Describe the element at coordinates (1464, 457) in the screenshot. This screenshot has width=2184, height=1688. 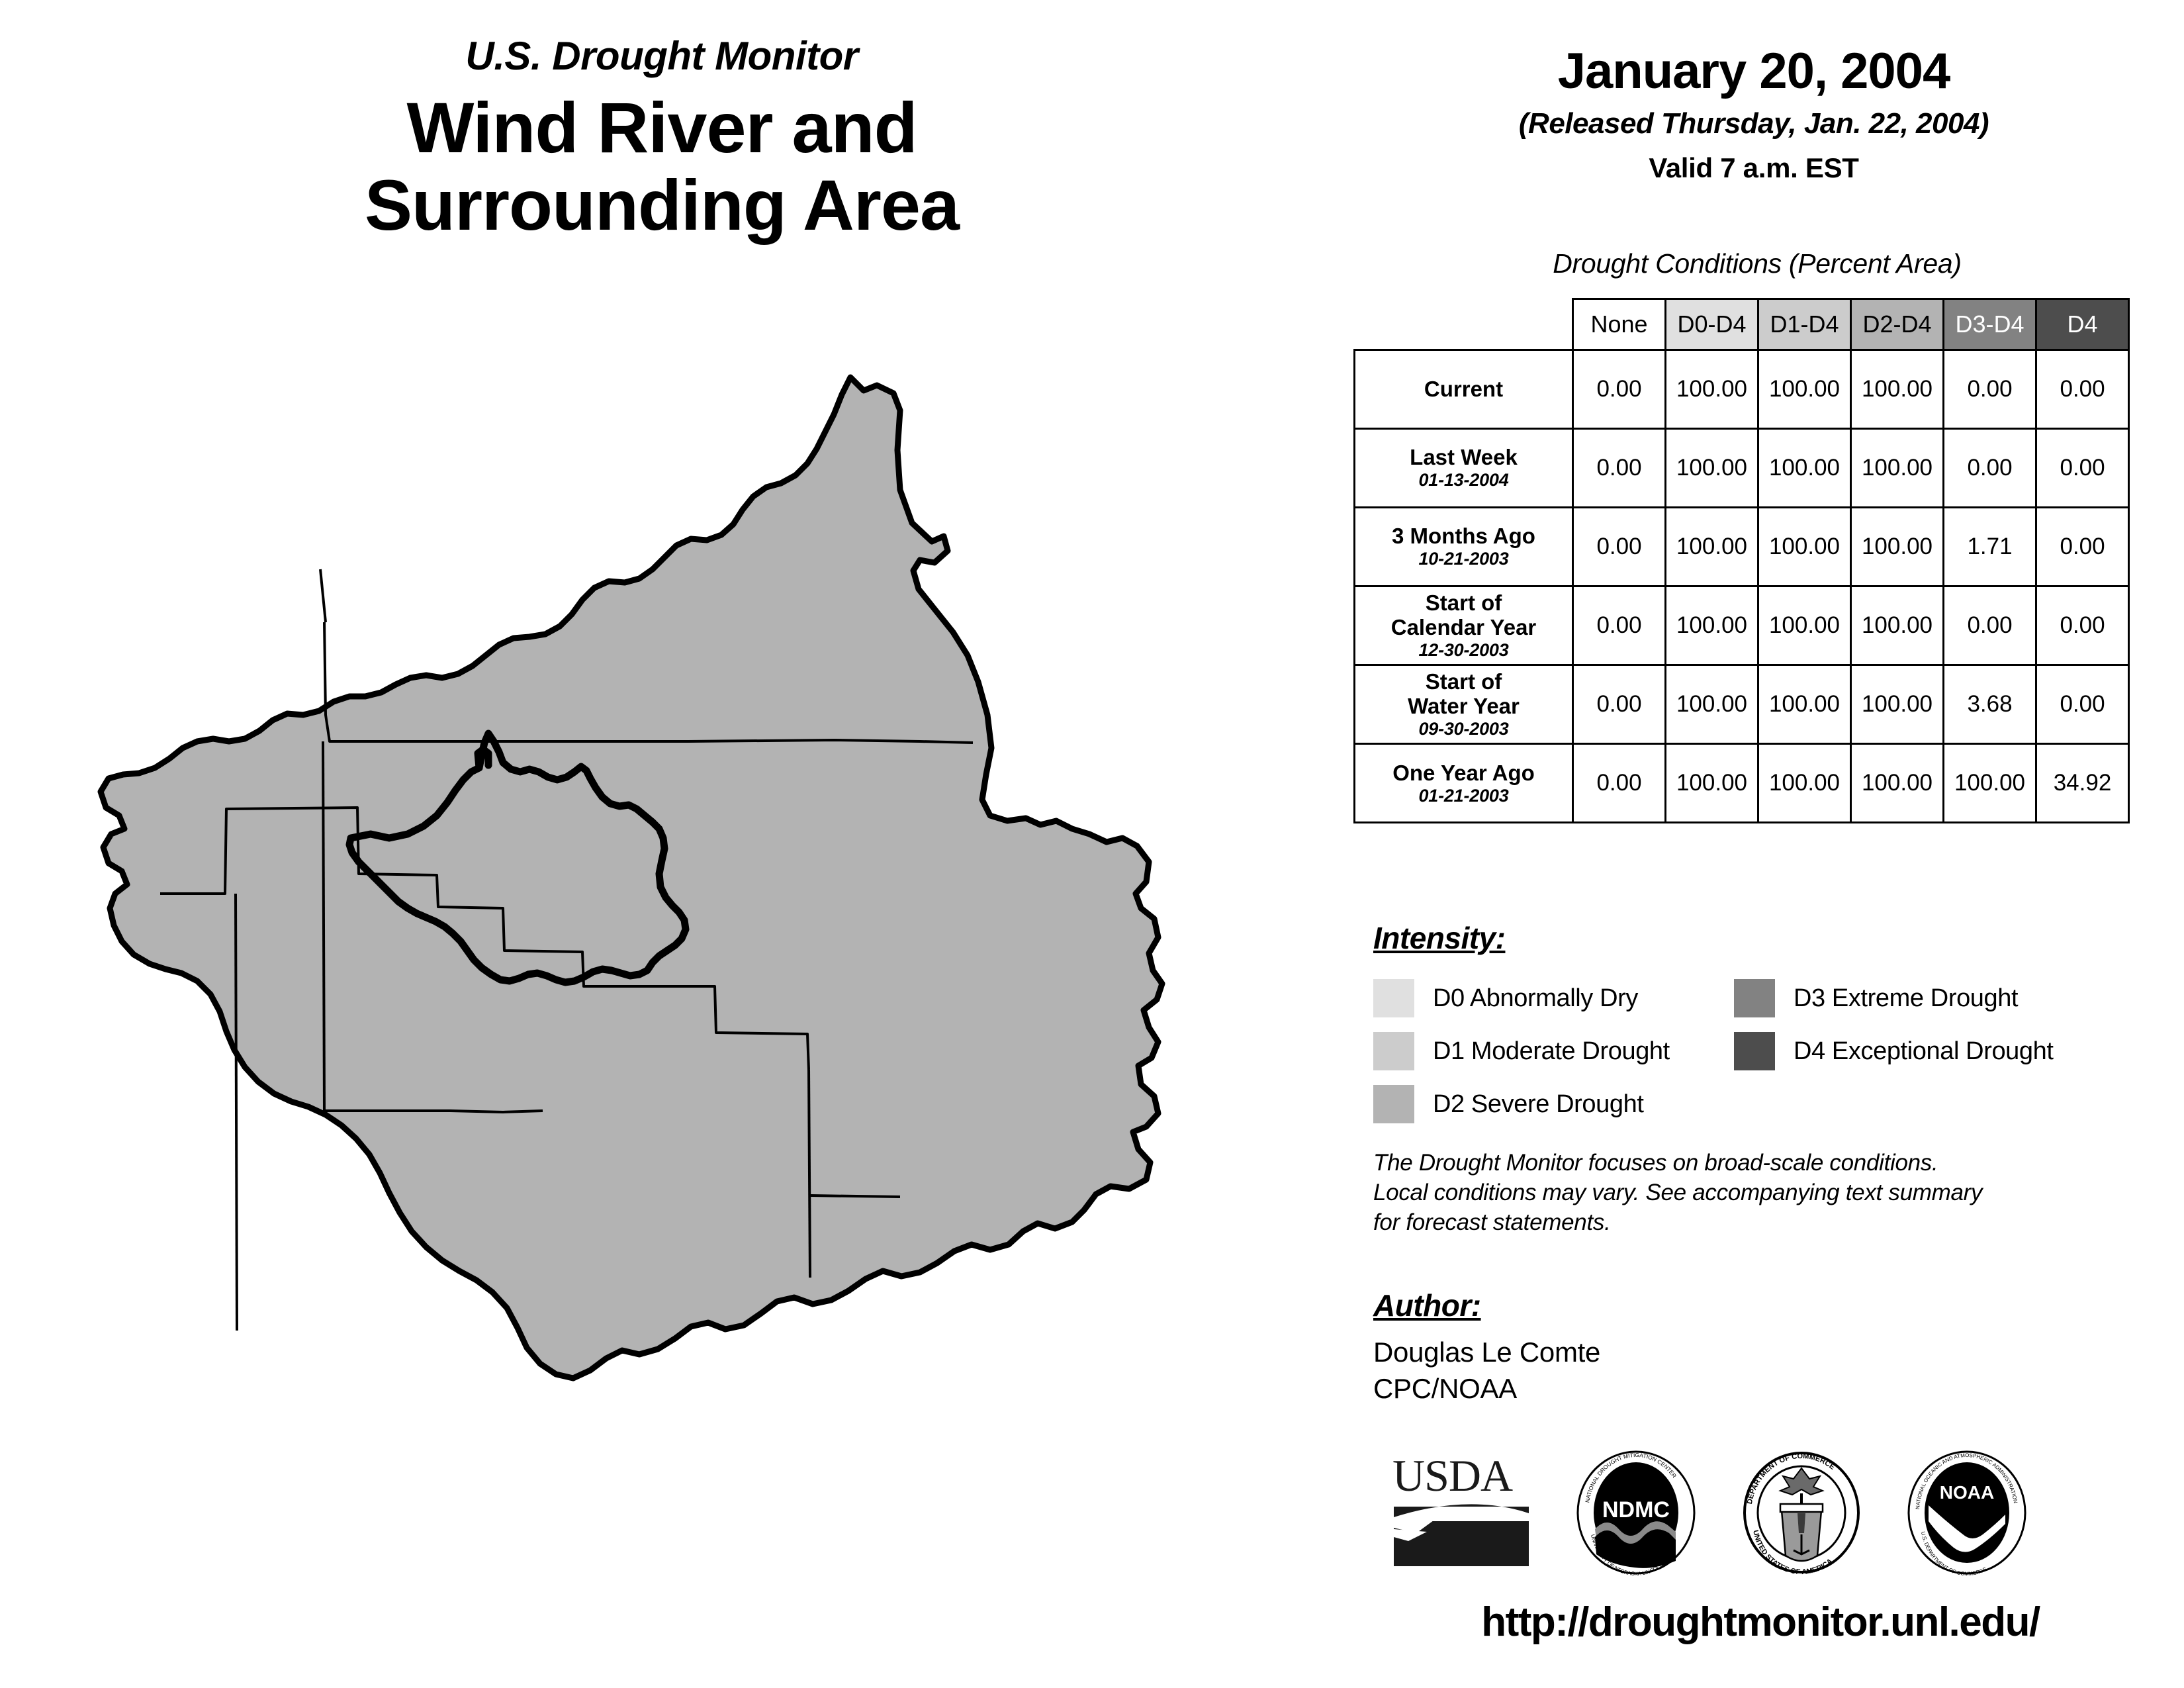
I see `row-label-text: Last Week` at that location.